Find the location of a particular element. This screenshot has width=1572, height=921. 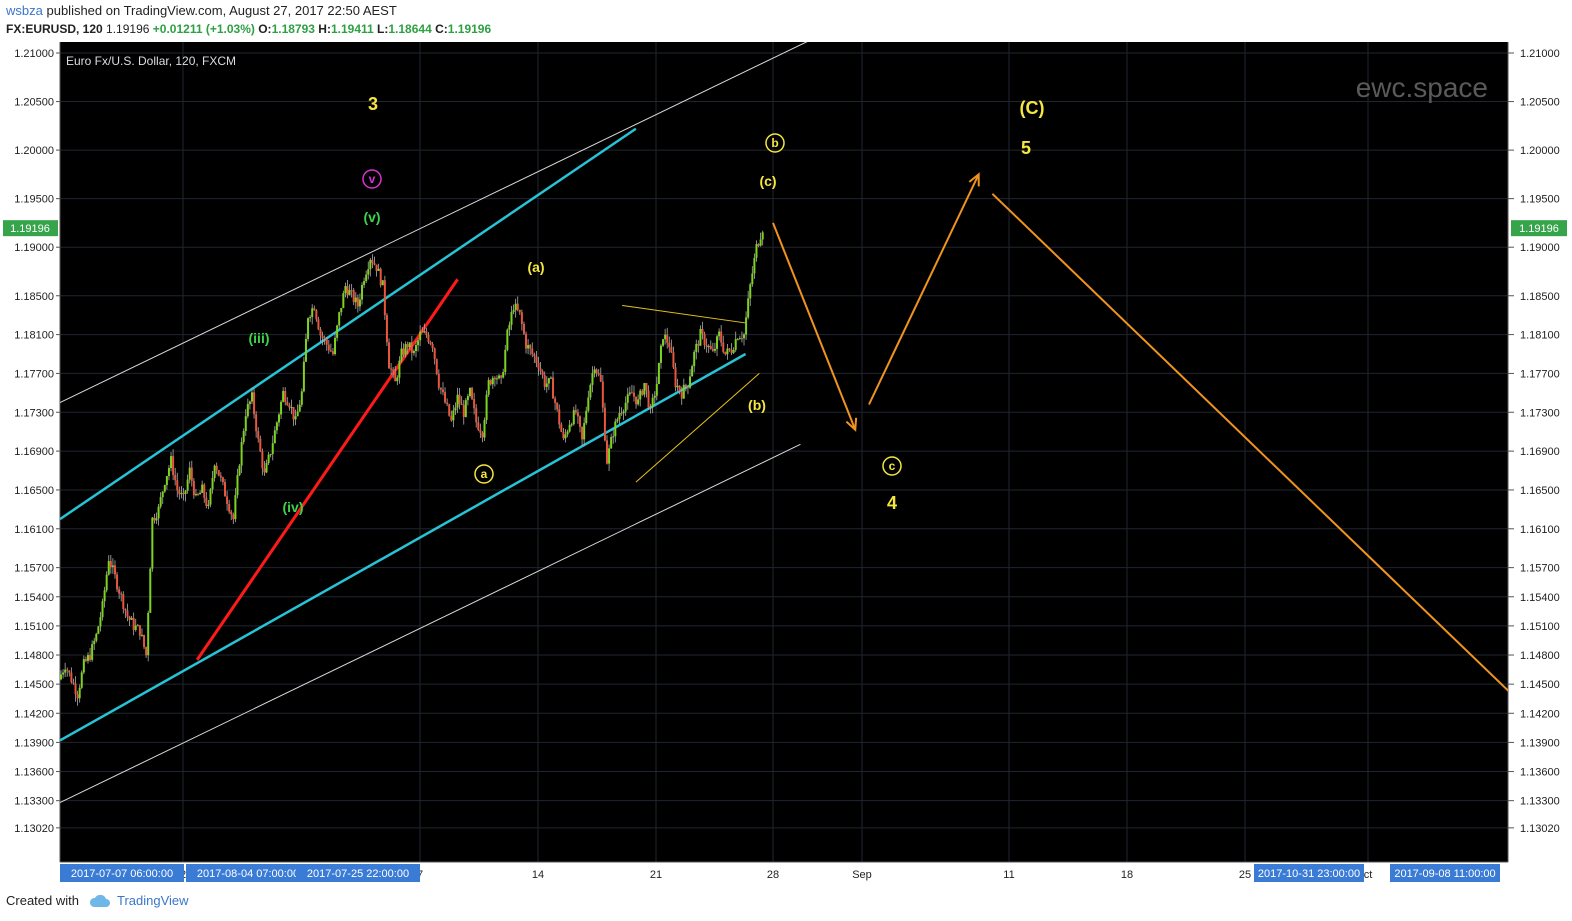

annotation-text: (c) is located at coordinates (767, 181).